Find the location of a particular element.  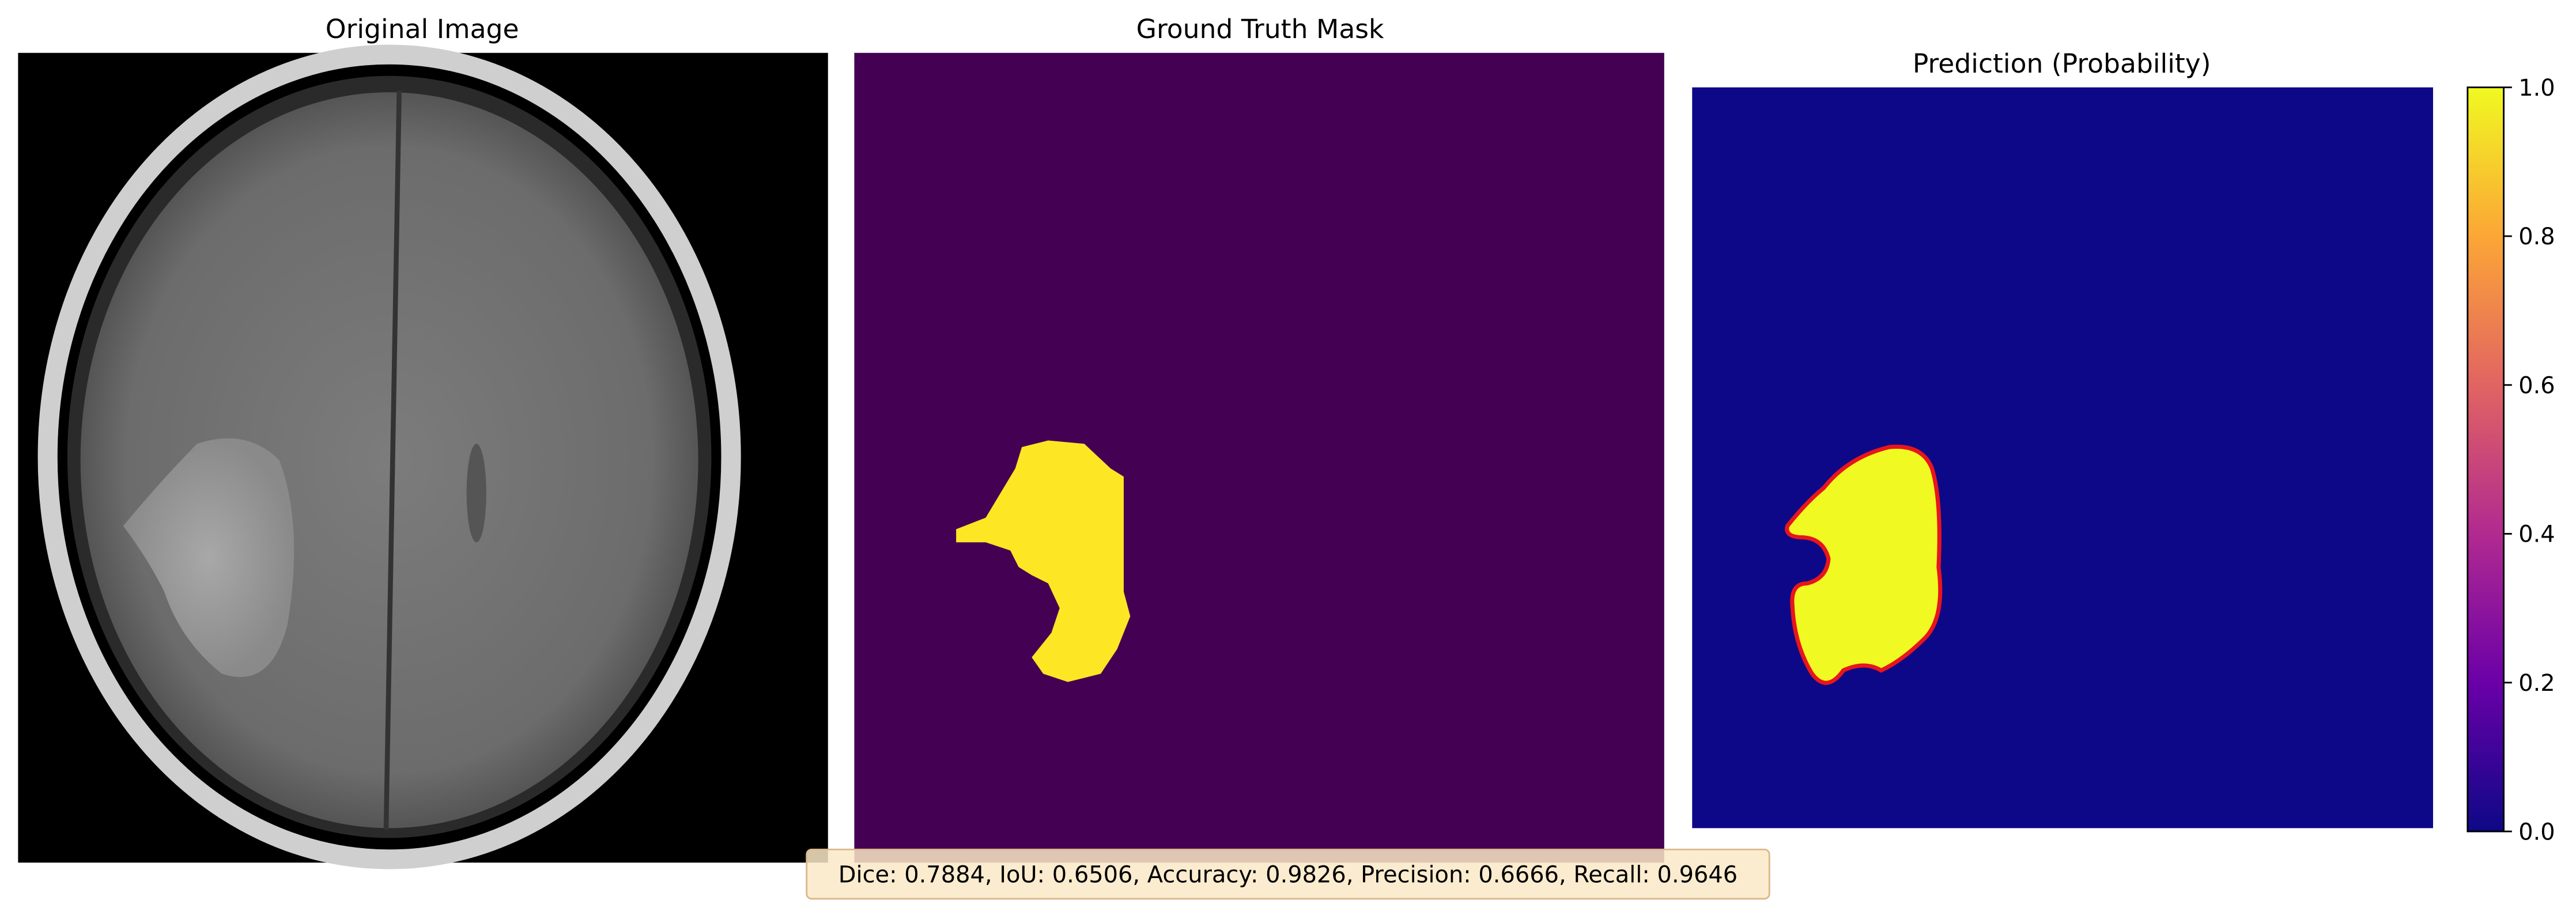

colorbar-tick-label: 0.4 is located at coordinates (2536, 534).